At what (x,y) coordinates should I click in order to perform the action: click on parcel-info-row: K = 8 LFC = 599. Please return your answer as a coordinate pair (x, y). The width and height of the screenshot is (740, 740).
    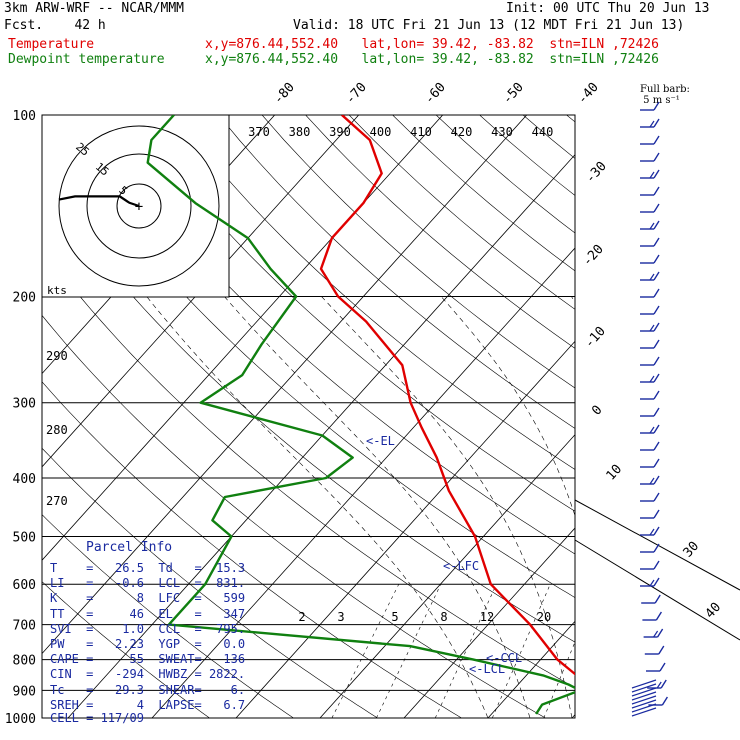
    Looking at the image, I should click on (148, 598).